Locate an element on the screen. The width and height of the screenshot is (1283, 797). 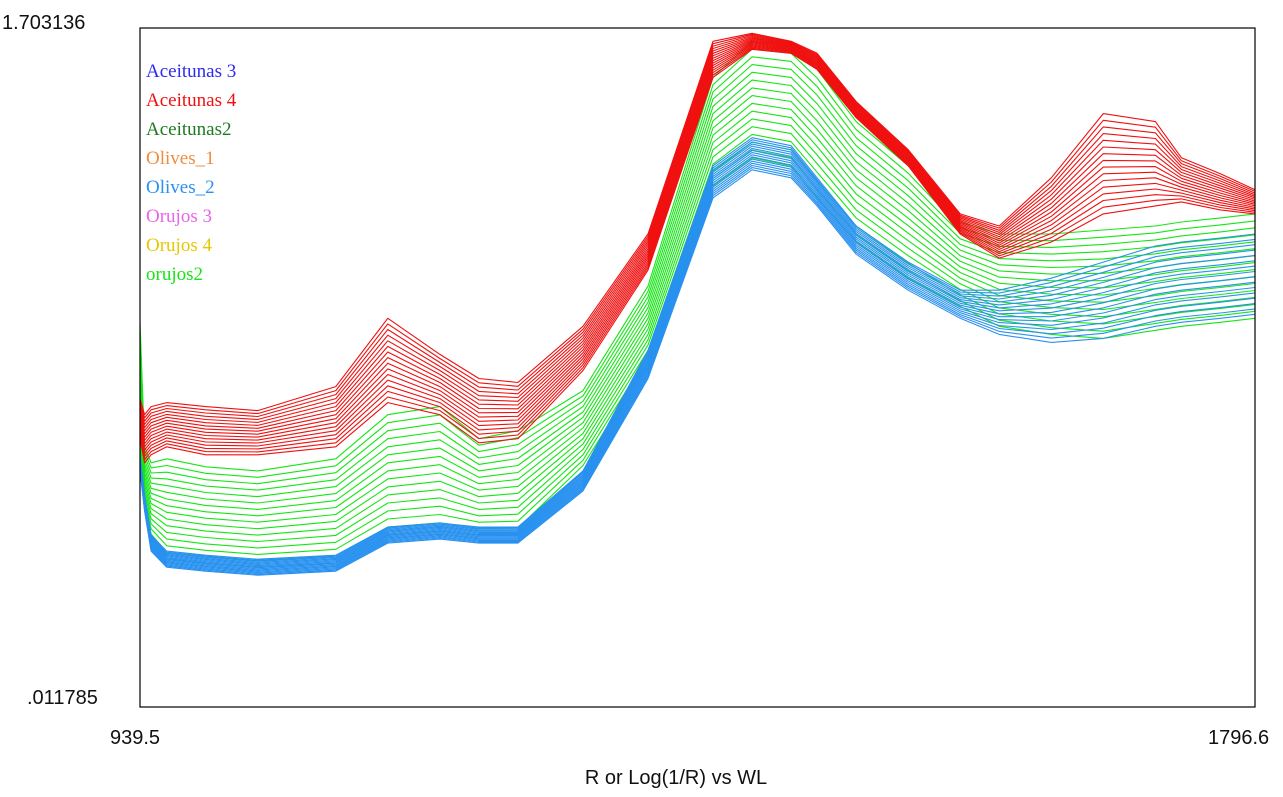
legend-item: Orujos 3 is located at coordinates (179, 216).